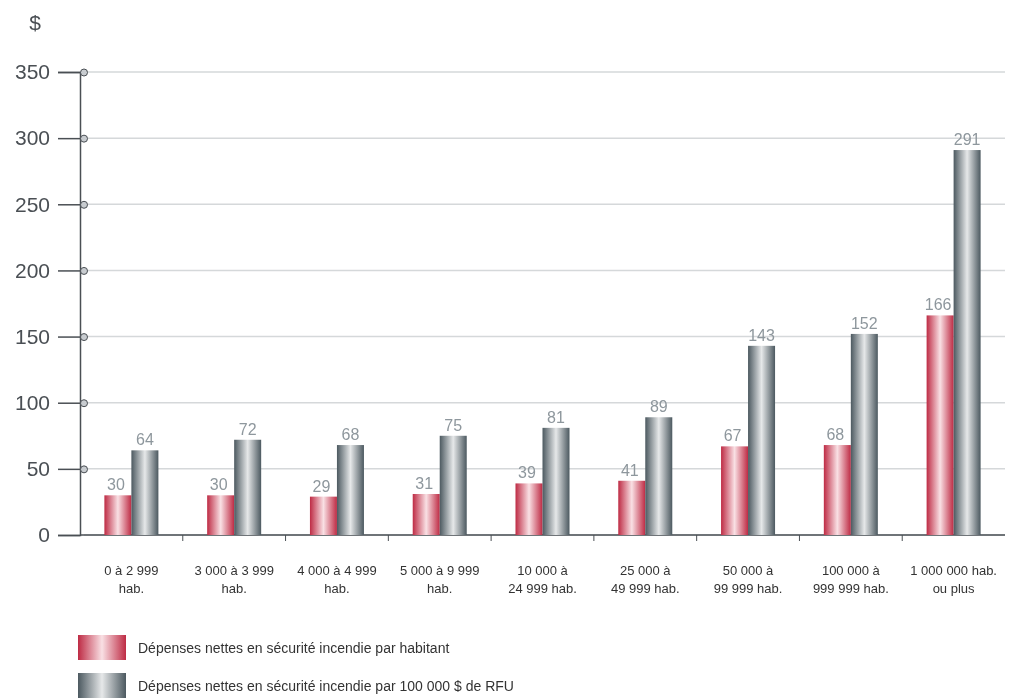  What do you see at coordinates (645, 579) in the screenshot?
I see `x-tick-label: 25 000 à 49 999 hab.` at bounding box center [645, 579].